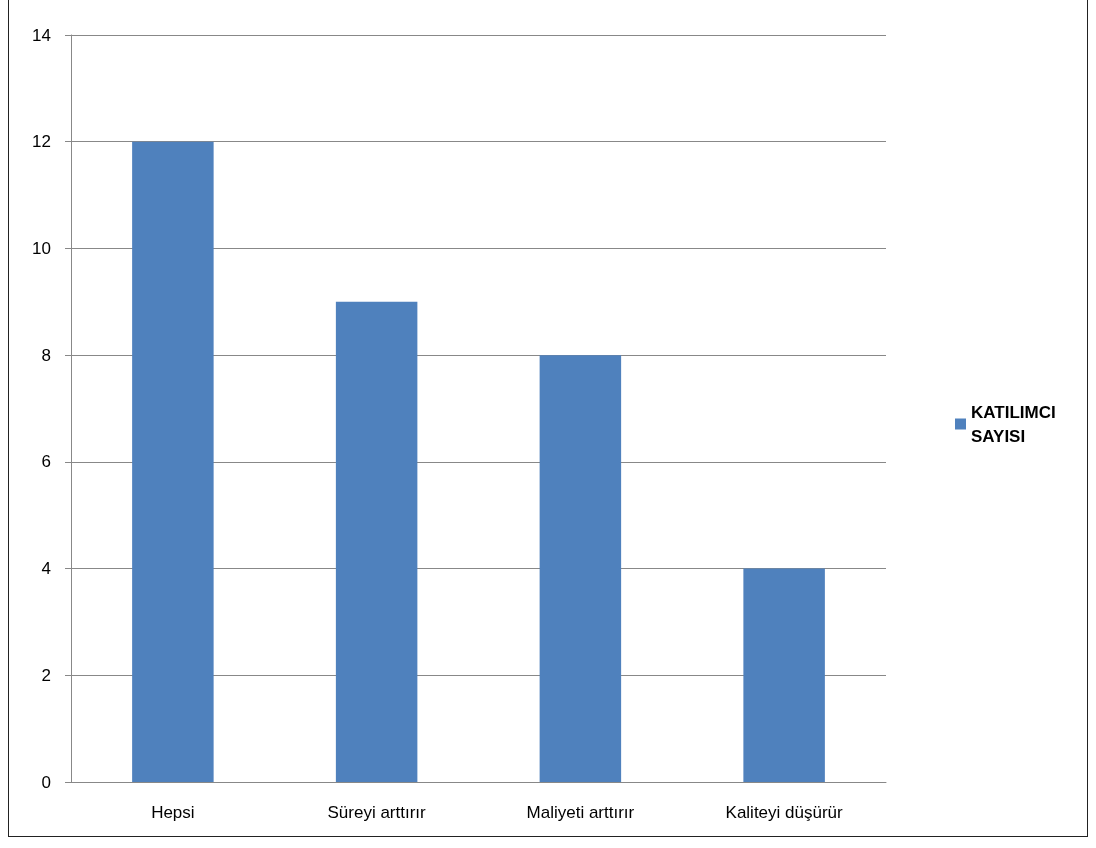  Describe the element at coordinates (41, 35) in the screenshot. I see `y-tick-label: 14` at that location.